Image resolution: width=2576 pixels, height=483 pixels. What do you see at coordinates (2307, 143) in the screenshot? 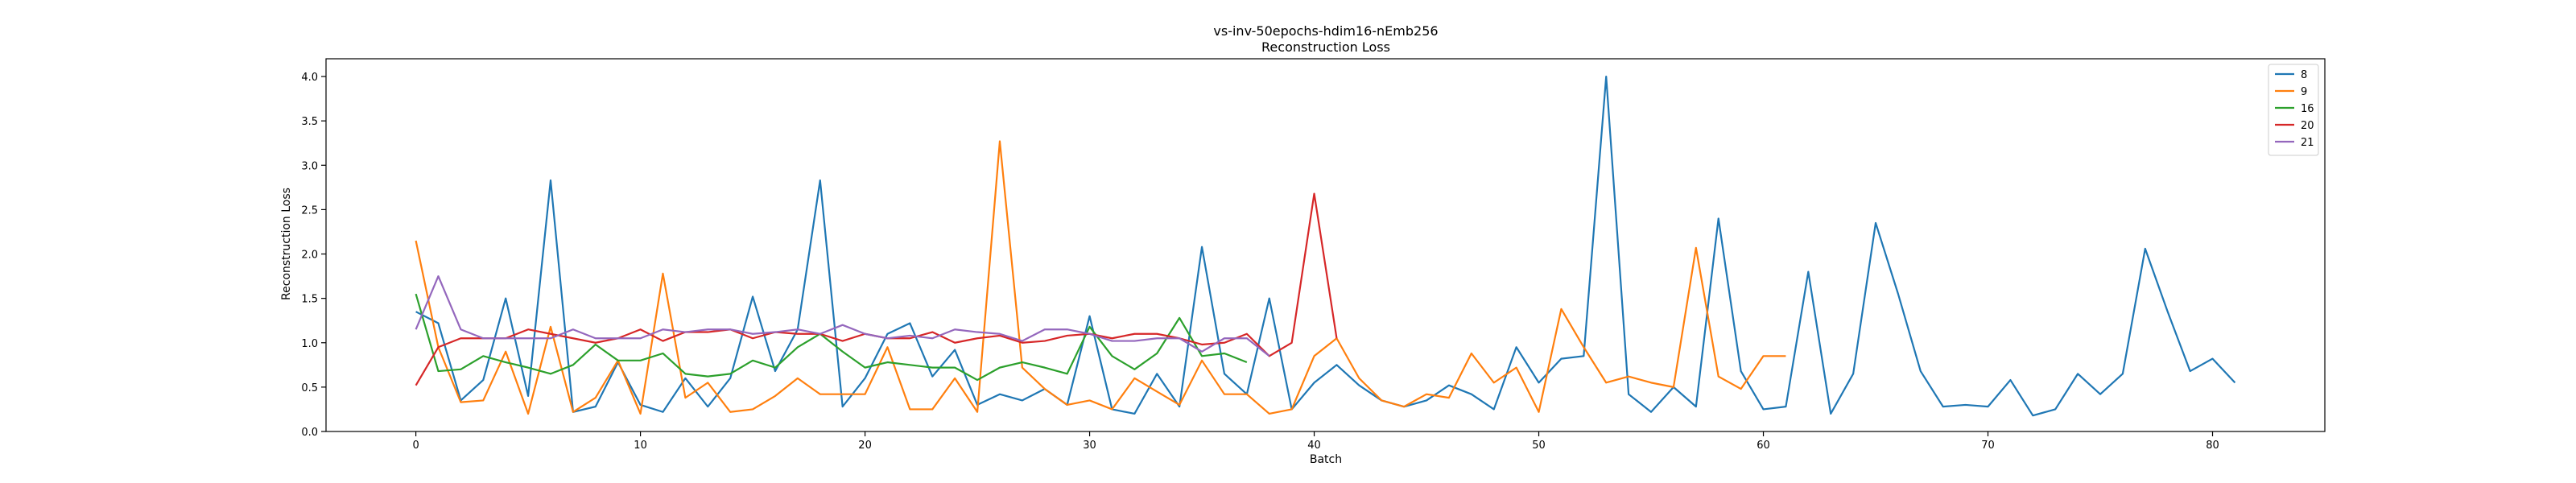
I see `legend-label-21: 21` at bounding box center [2307, 143].